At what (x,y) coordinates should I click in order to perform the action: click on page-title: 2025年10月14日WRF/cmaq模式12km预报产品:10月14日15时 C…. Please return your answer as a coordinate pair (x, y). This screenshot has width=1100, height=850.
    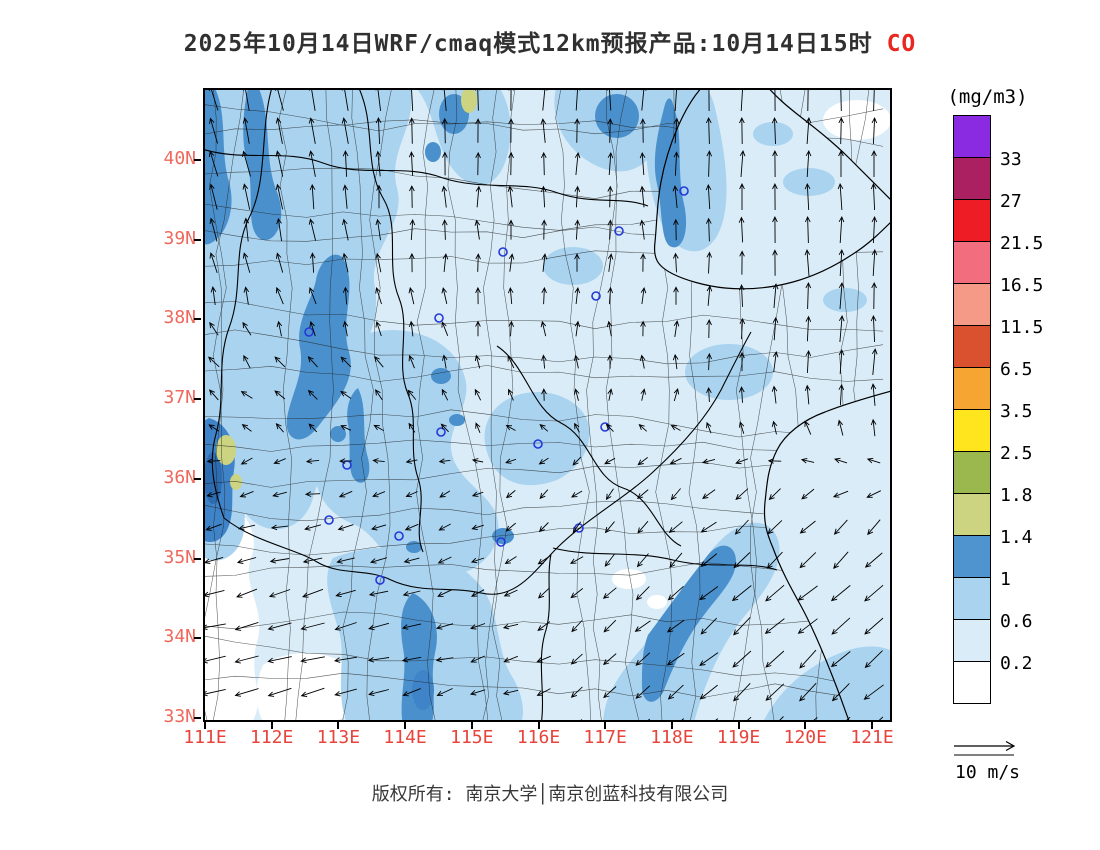
    Looking at the image, I should click on (550, 41).